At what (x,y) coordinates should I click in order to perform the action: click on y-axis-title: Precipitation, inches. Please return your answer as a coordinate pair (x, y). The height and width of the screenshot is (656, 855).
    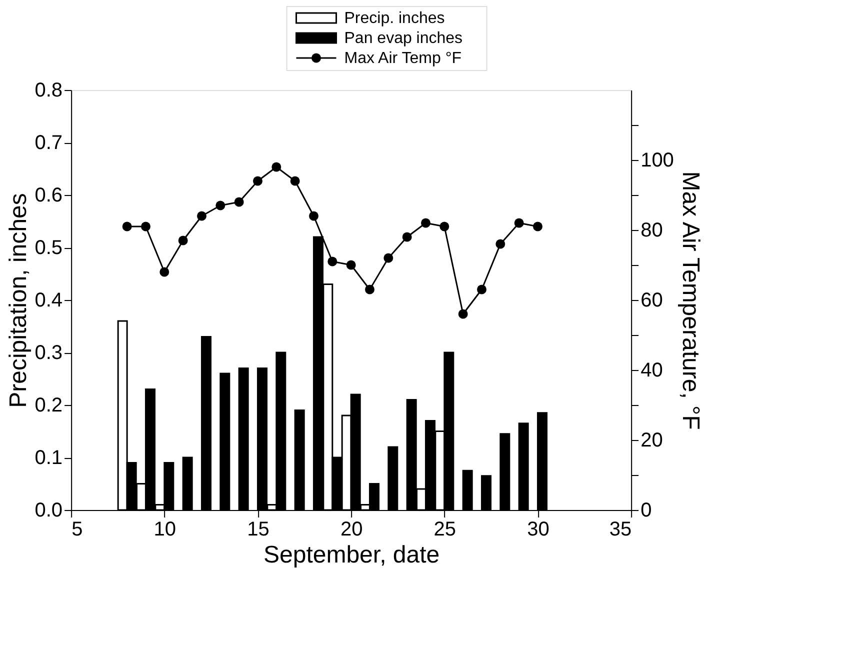
    Looking at the image, I should click on (18, 300).